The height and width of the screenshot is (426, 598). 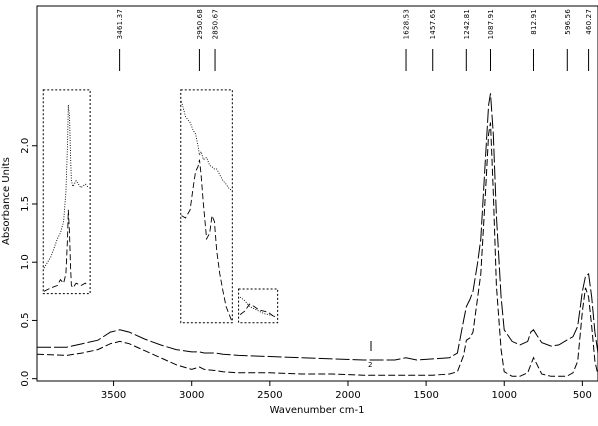 I want to click on peak-label: 1087.91, so click(x=491, y=24).